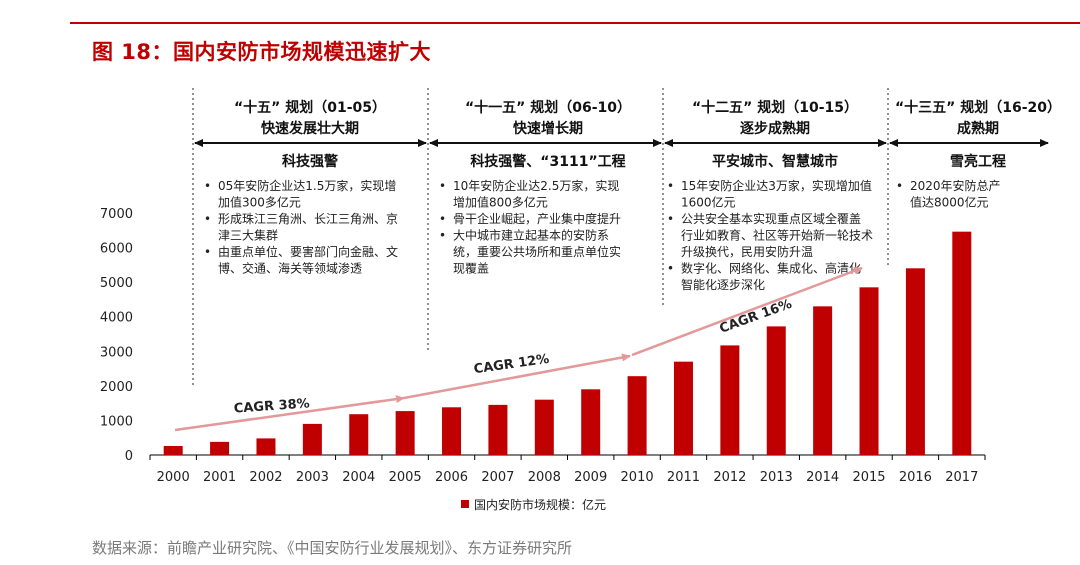 The height and width of the screenshot is (565, 1080). Describe the element at coordinates (544, 477) in the screenshot. I see `x-tick-label: 2008` at that location.